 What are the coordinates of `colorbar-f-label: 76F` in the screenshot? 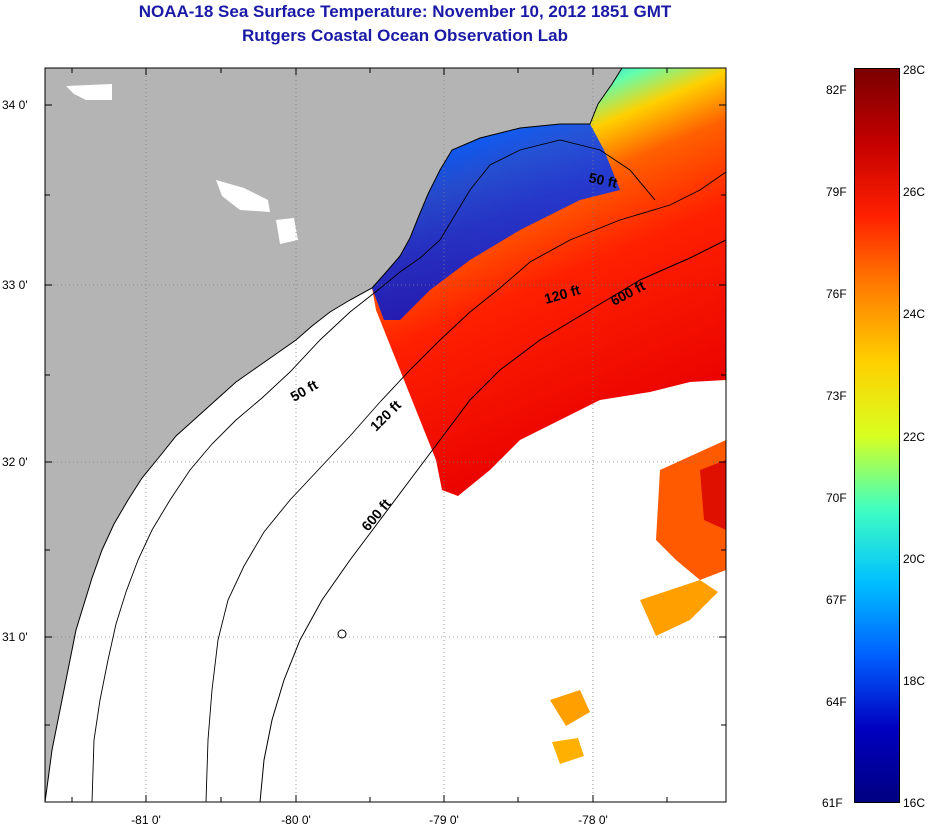 It's located at (836, 294).